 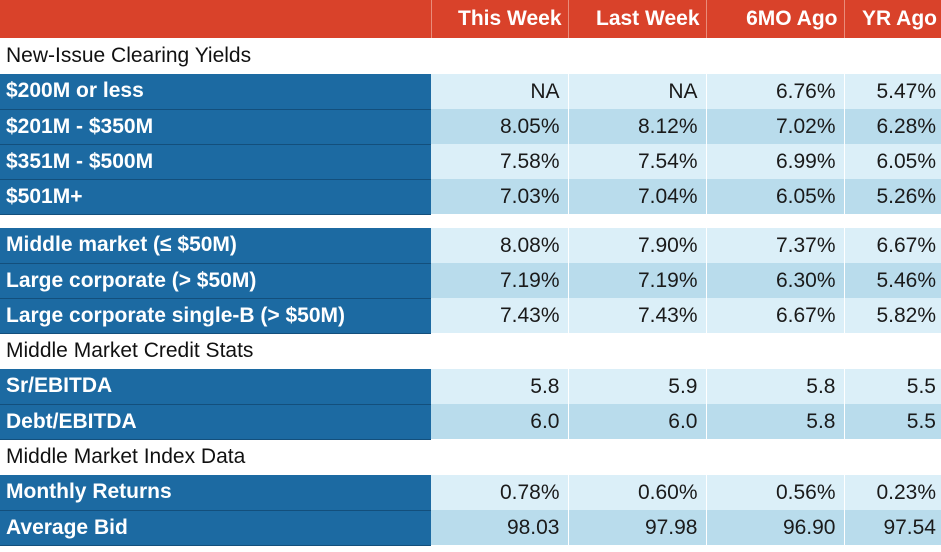 What do you see at coordinates (775, 19) in the screenshot?
I see `col-header-6mo-ago: 6MO Ago` at bounding box center [775, 19].